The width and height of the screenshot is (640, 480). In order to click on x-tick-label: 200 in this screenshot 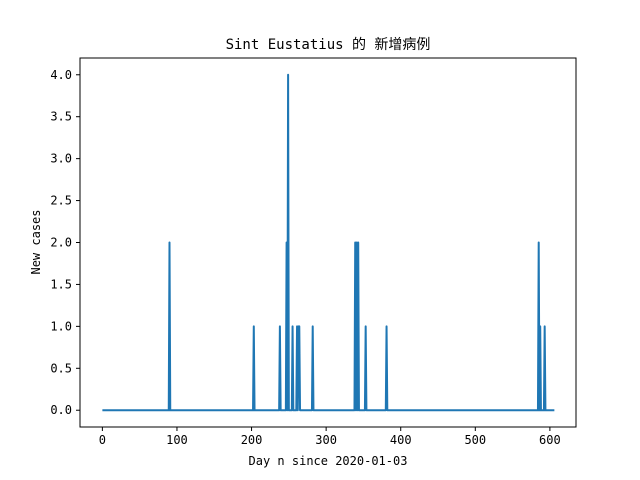, I will do `click(252, 440)`.